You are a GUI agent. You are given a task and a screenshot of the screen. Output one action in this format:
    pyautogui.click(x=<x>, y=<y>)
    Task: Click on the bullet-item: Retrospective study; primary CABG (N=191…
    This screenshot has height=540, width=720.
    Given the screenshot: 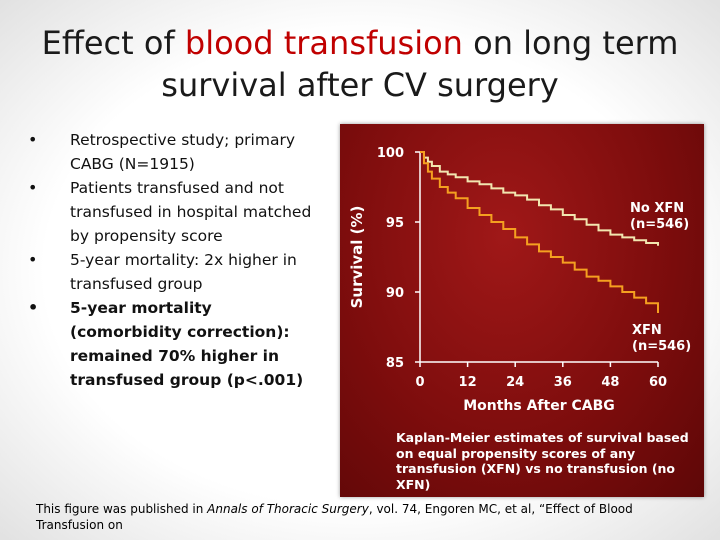 What is the action you would take?
    pyautogui.click(x=173, y=152)
    